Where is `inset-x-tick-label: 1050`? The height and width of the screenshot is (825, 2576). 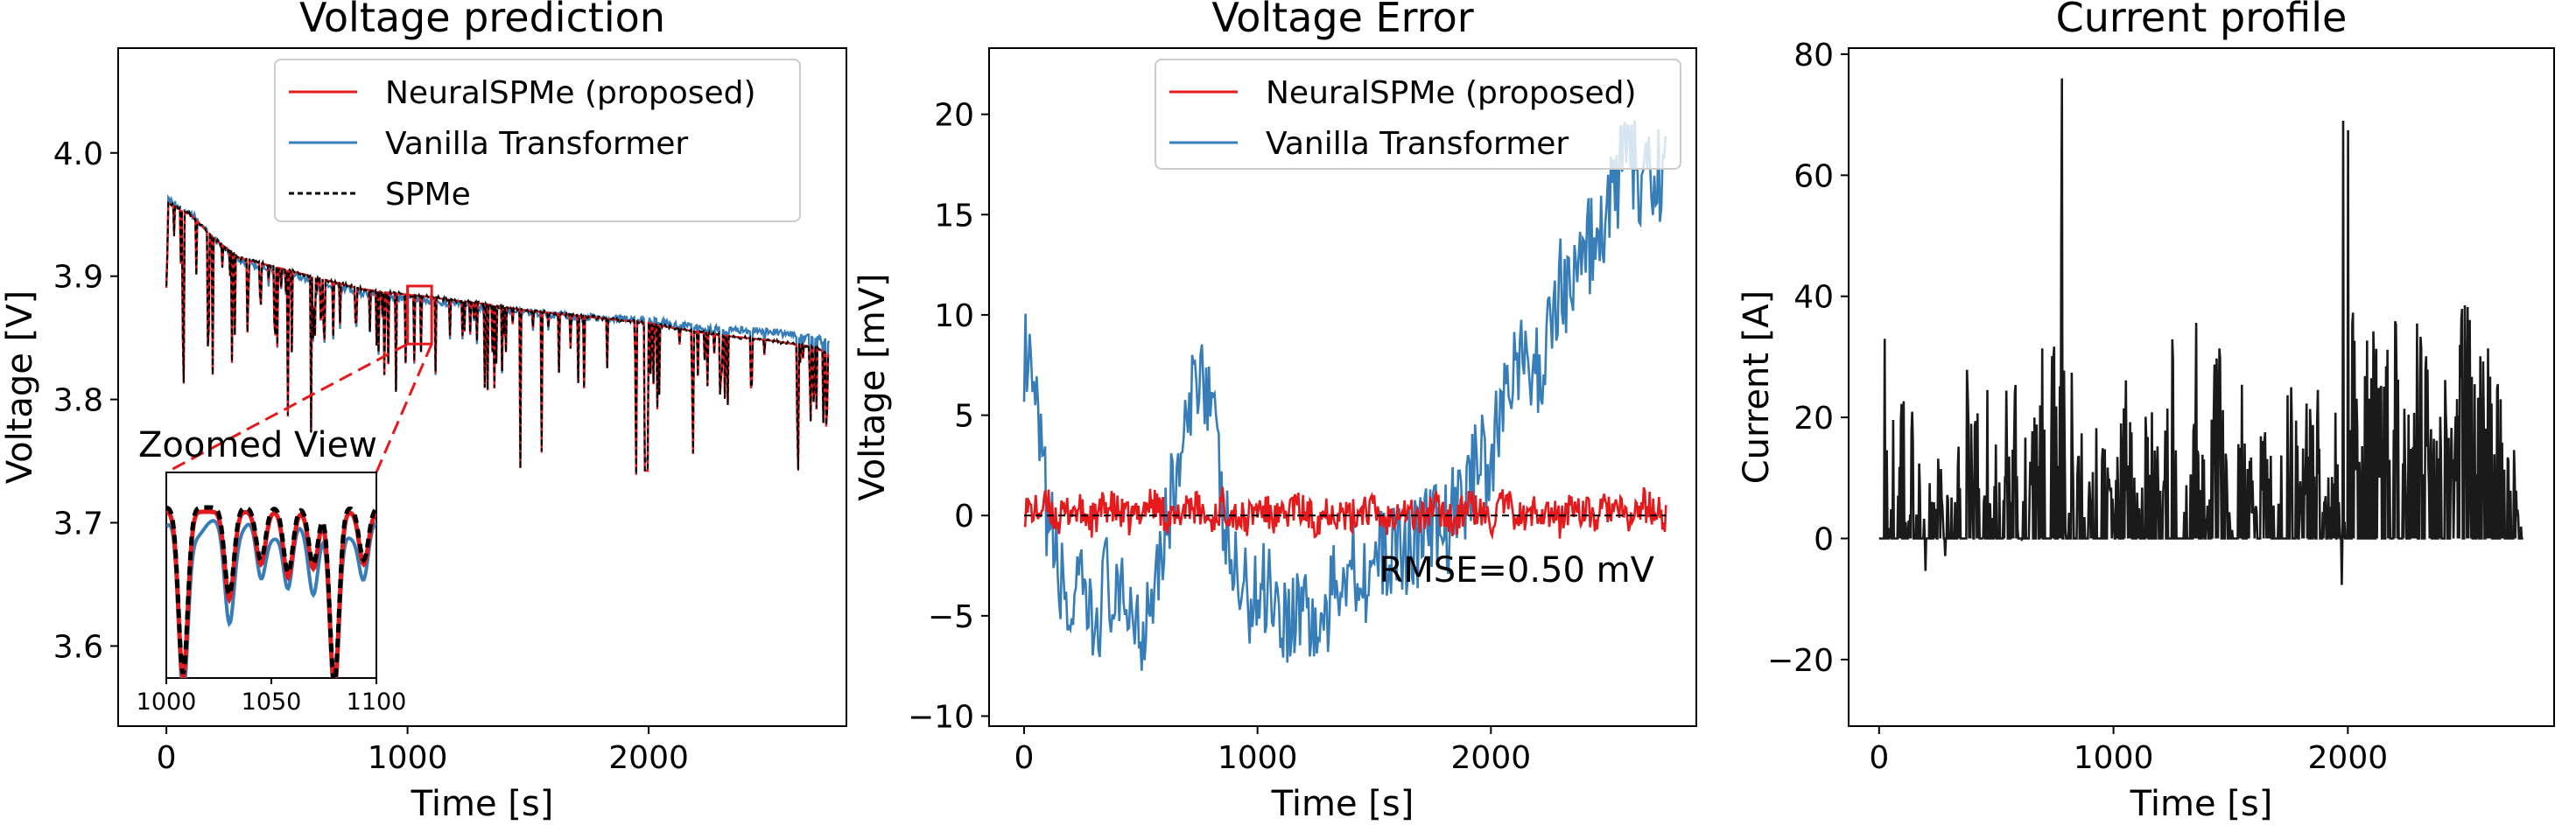 inset-x-tick-label: 1050 is located at coordinates (272, 702).